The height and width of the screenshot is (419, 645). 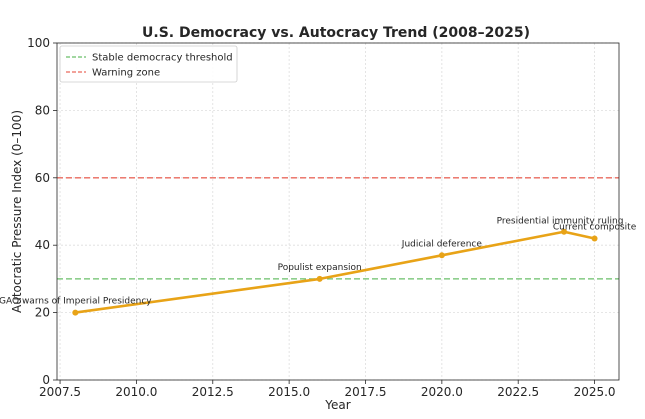 I want to click on y-tick-label: 0, so click(x=46, y=380).